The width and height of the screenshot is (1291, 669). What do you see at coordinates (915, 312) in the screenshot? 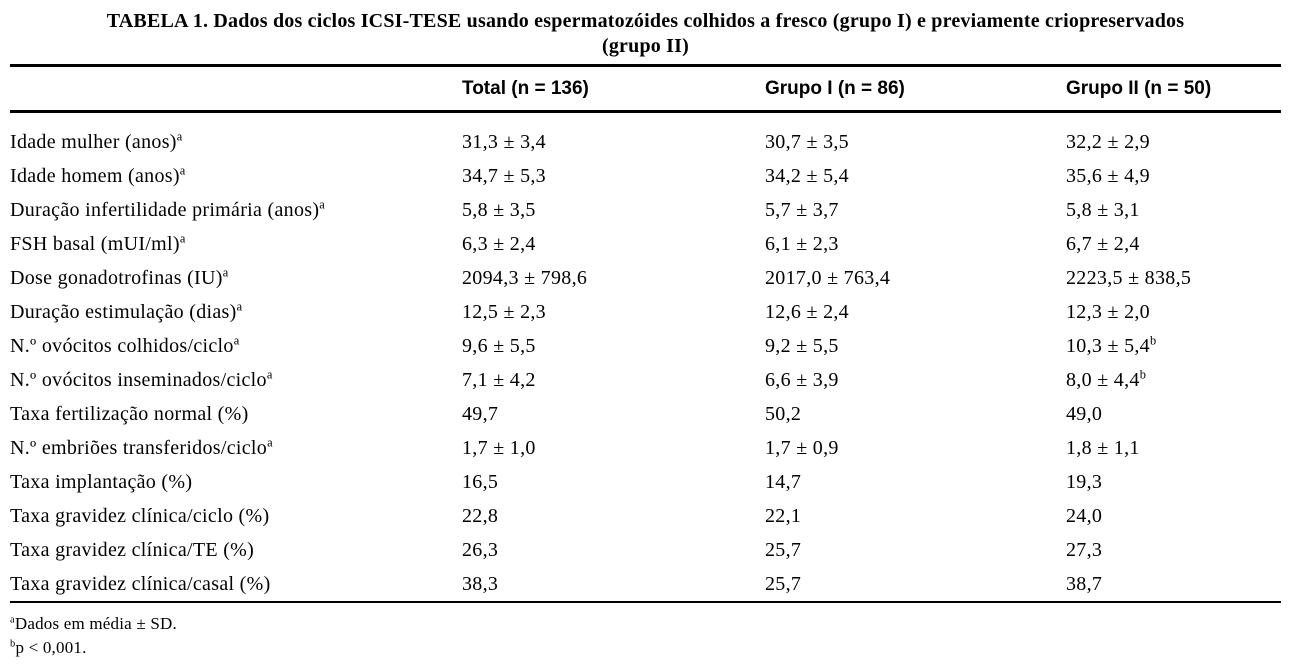
I see `cell-grupo1: 12,6 ± 2,4` at bounding box center [915, 312].